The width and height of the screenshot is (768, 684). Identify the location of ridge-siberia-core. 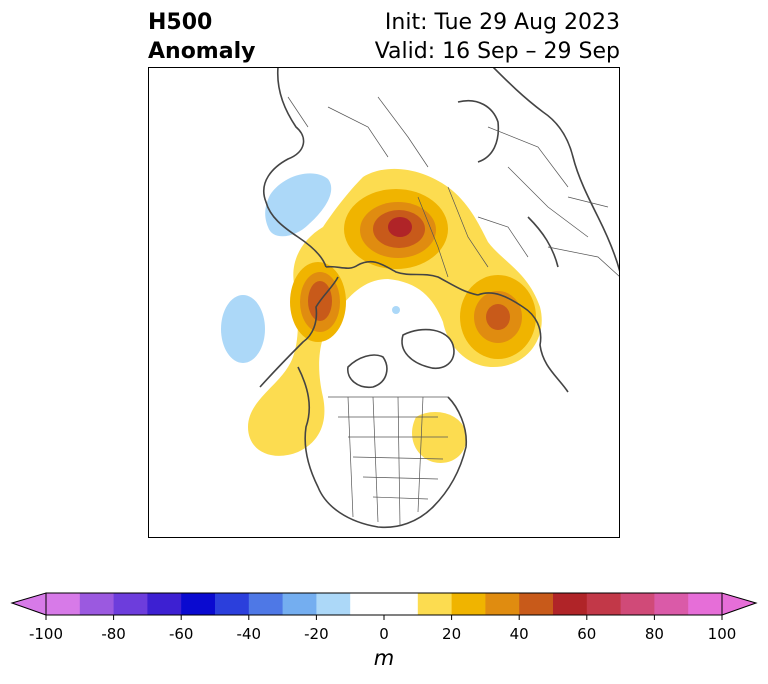
(396, 229).